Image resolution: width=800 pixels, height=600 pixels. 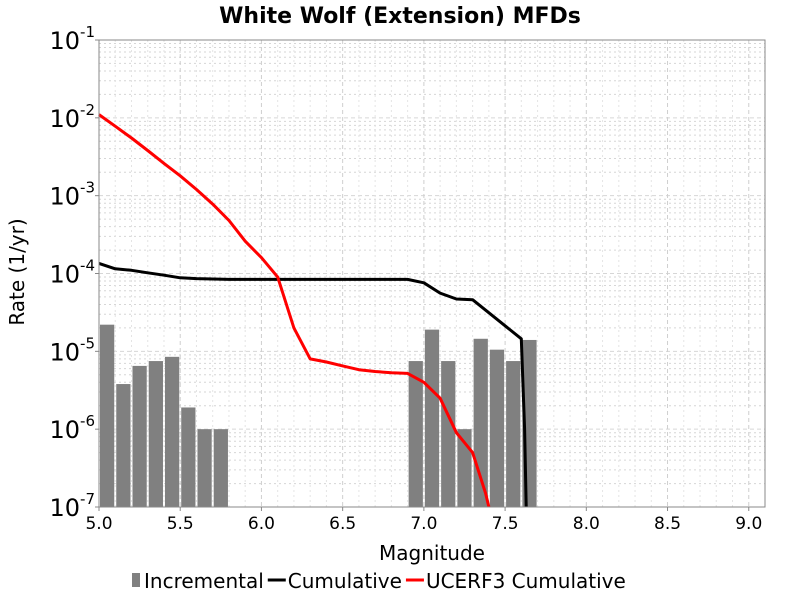 I want to click on x-tick-label: 7.5, so click(x=505, y=524).